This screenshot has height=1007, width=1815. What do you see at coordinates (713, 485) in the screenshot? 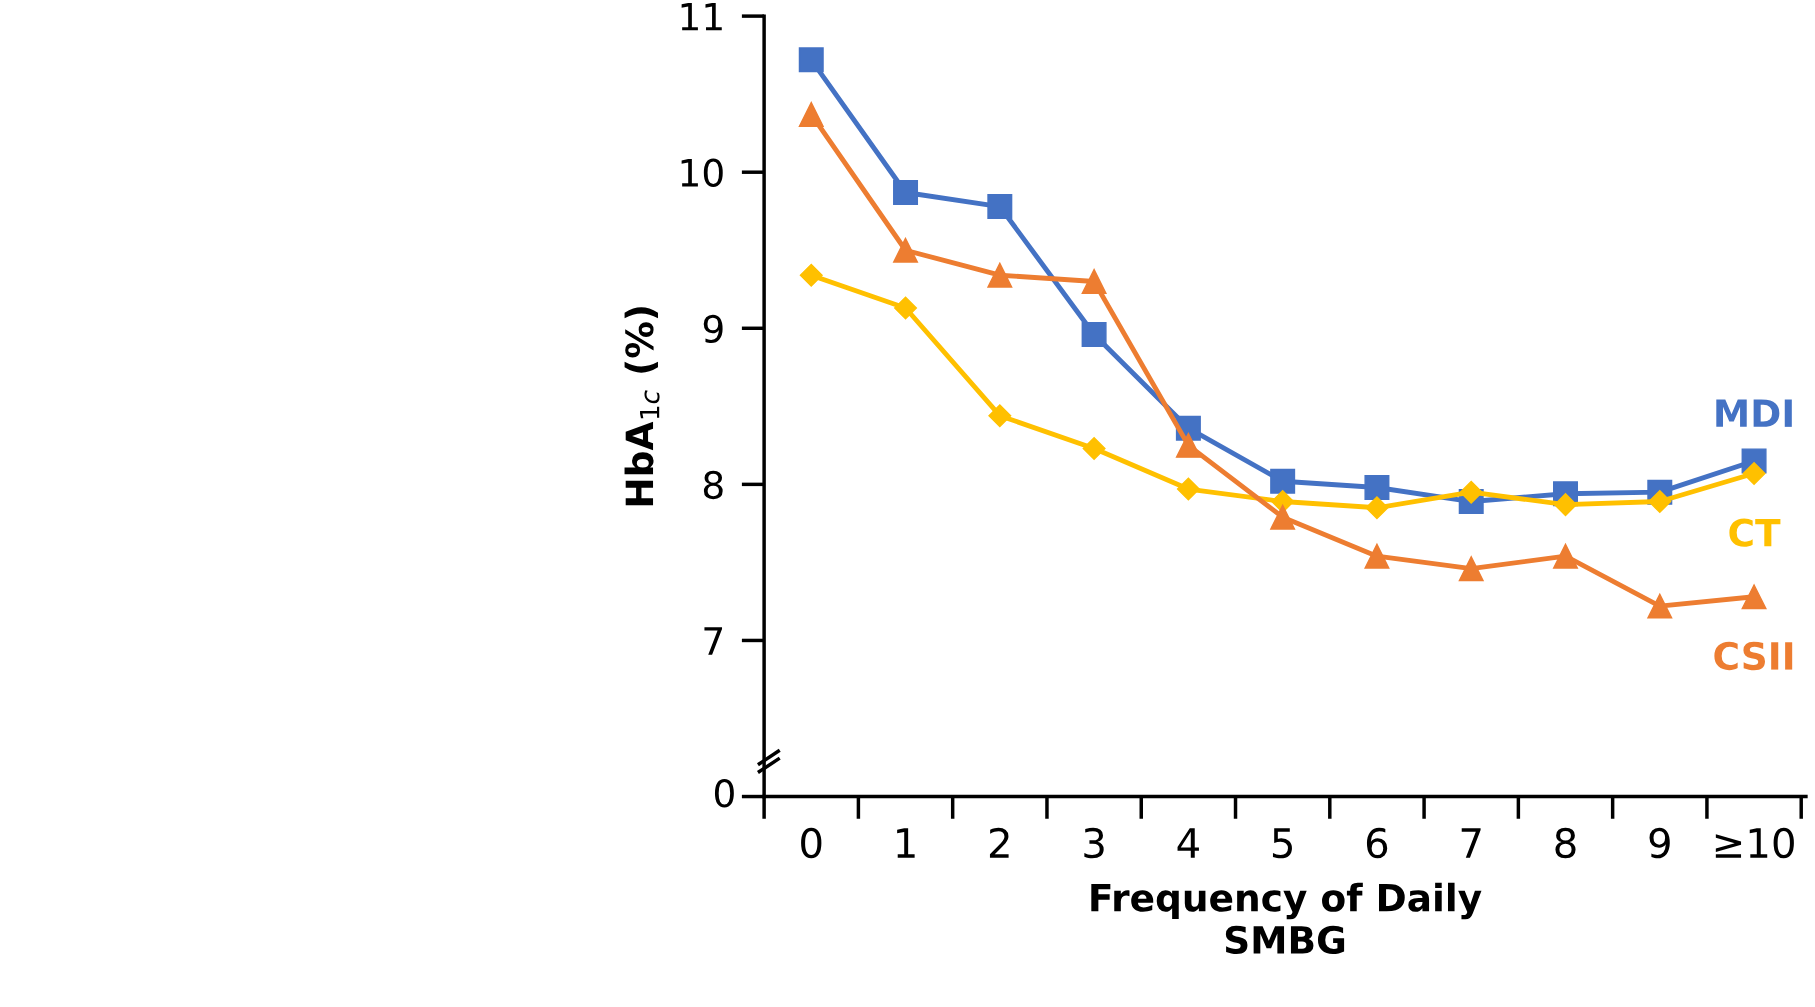
I see `y-tick-label: 8` at bounding box center [713, 485].